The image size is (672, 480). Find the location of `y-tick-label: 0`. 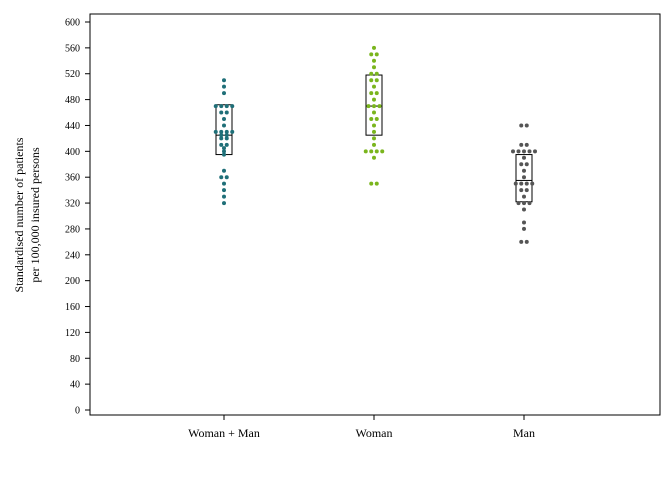

y-tick-label: 0 is located at coordinates (77, 411).